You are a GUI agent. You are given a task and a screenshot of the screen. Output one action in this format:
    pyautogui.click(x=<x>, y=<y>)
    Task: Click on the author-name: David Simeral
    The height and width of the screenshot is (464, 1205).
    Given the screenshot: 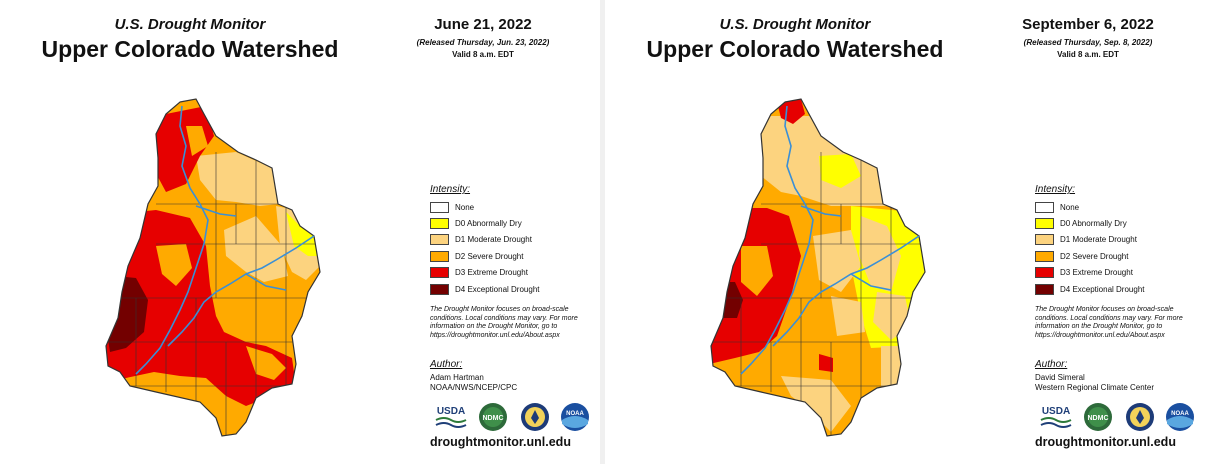 What is the action you would take?
    pyautogui.click(x=1060, y=377)
    